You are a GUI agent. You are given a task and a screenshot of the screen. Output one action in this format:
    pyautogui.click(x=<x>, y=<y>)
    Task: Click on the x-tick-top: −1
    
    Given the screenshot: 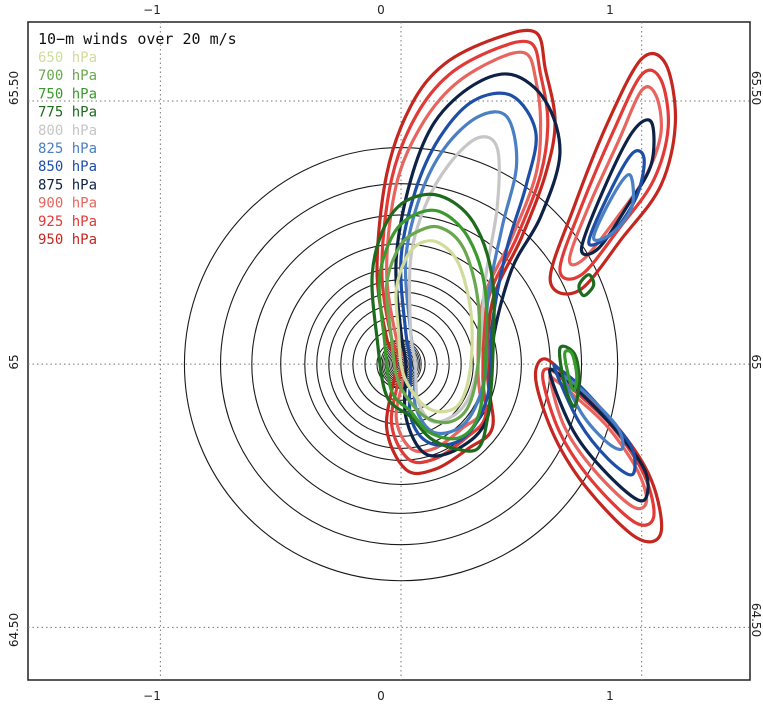 What is the action you would take?
    pyautogui.click(x=152, y=10)
    